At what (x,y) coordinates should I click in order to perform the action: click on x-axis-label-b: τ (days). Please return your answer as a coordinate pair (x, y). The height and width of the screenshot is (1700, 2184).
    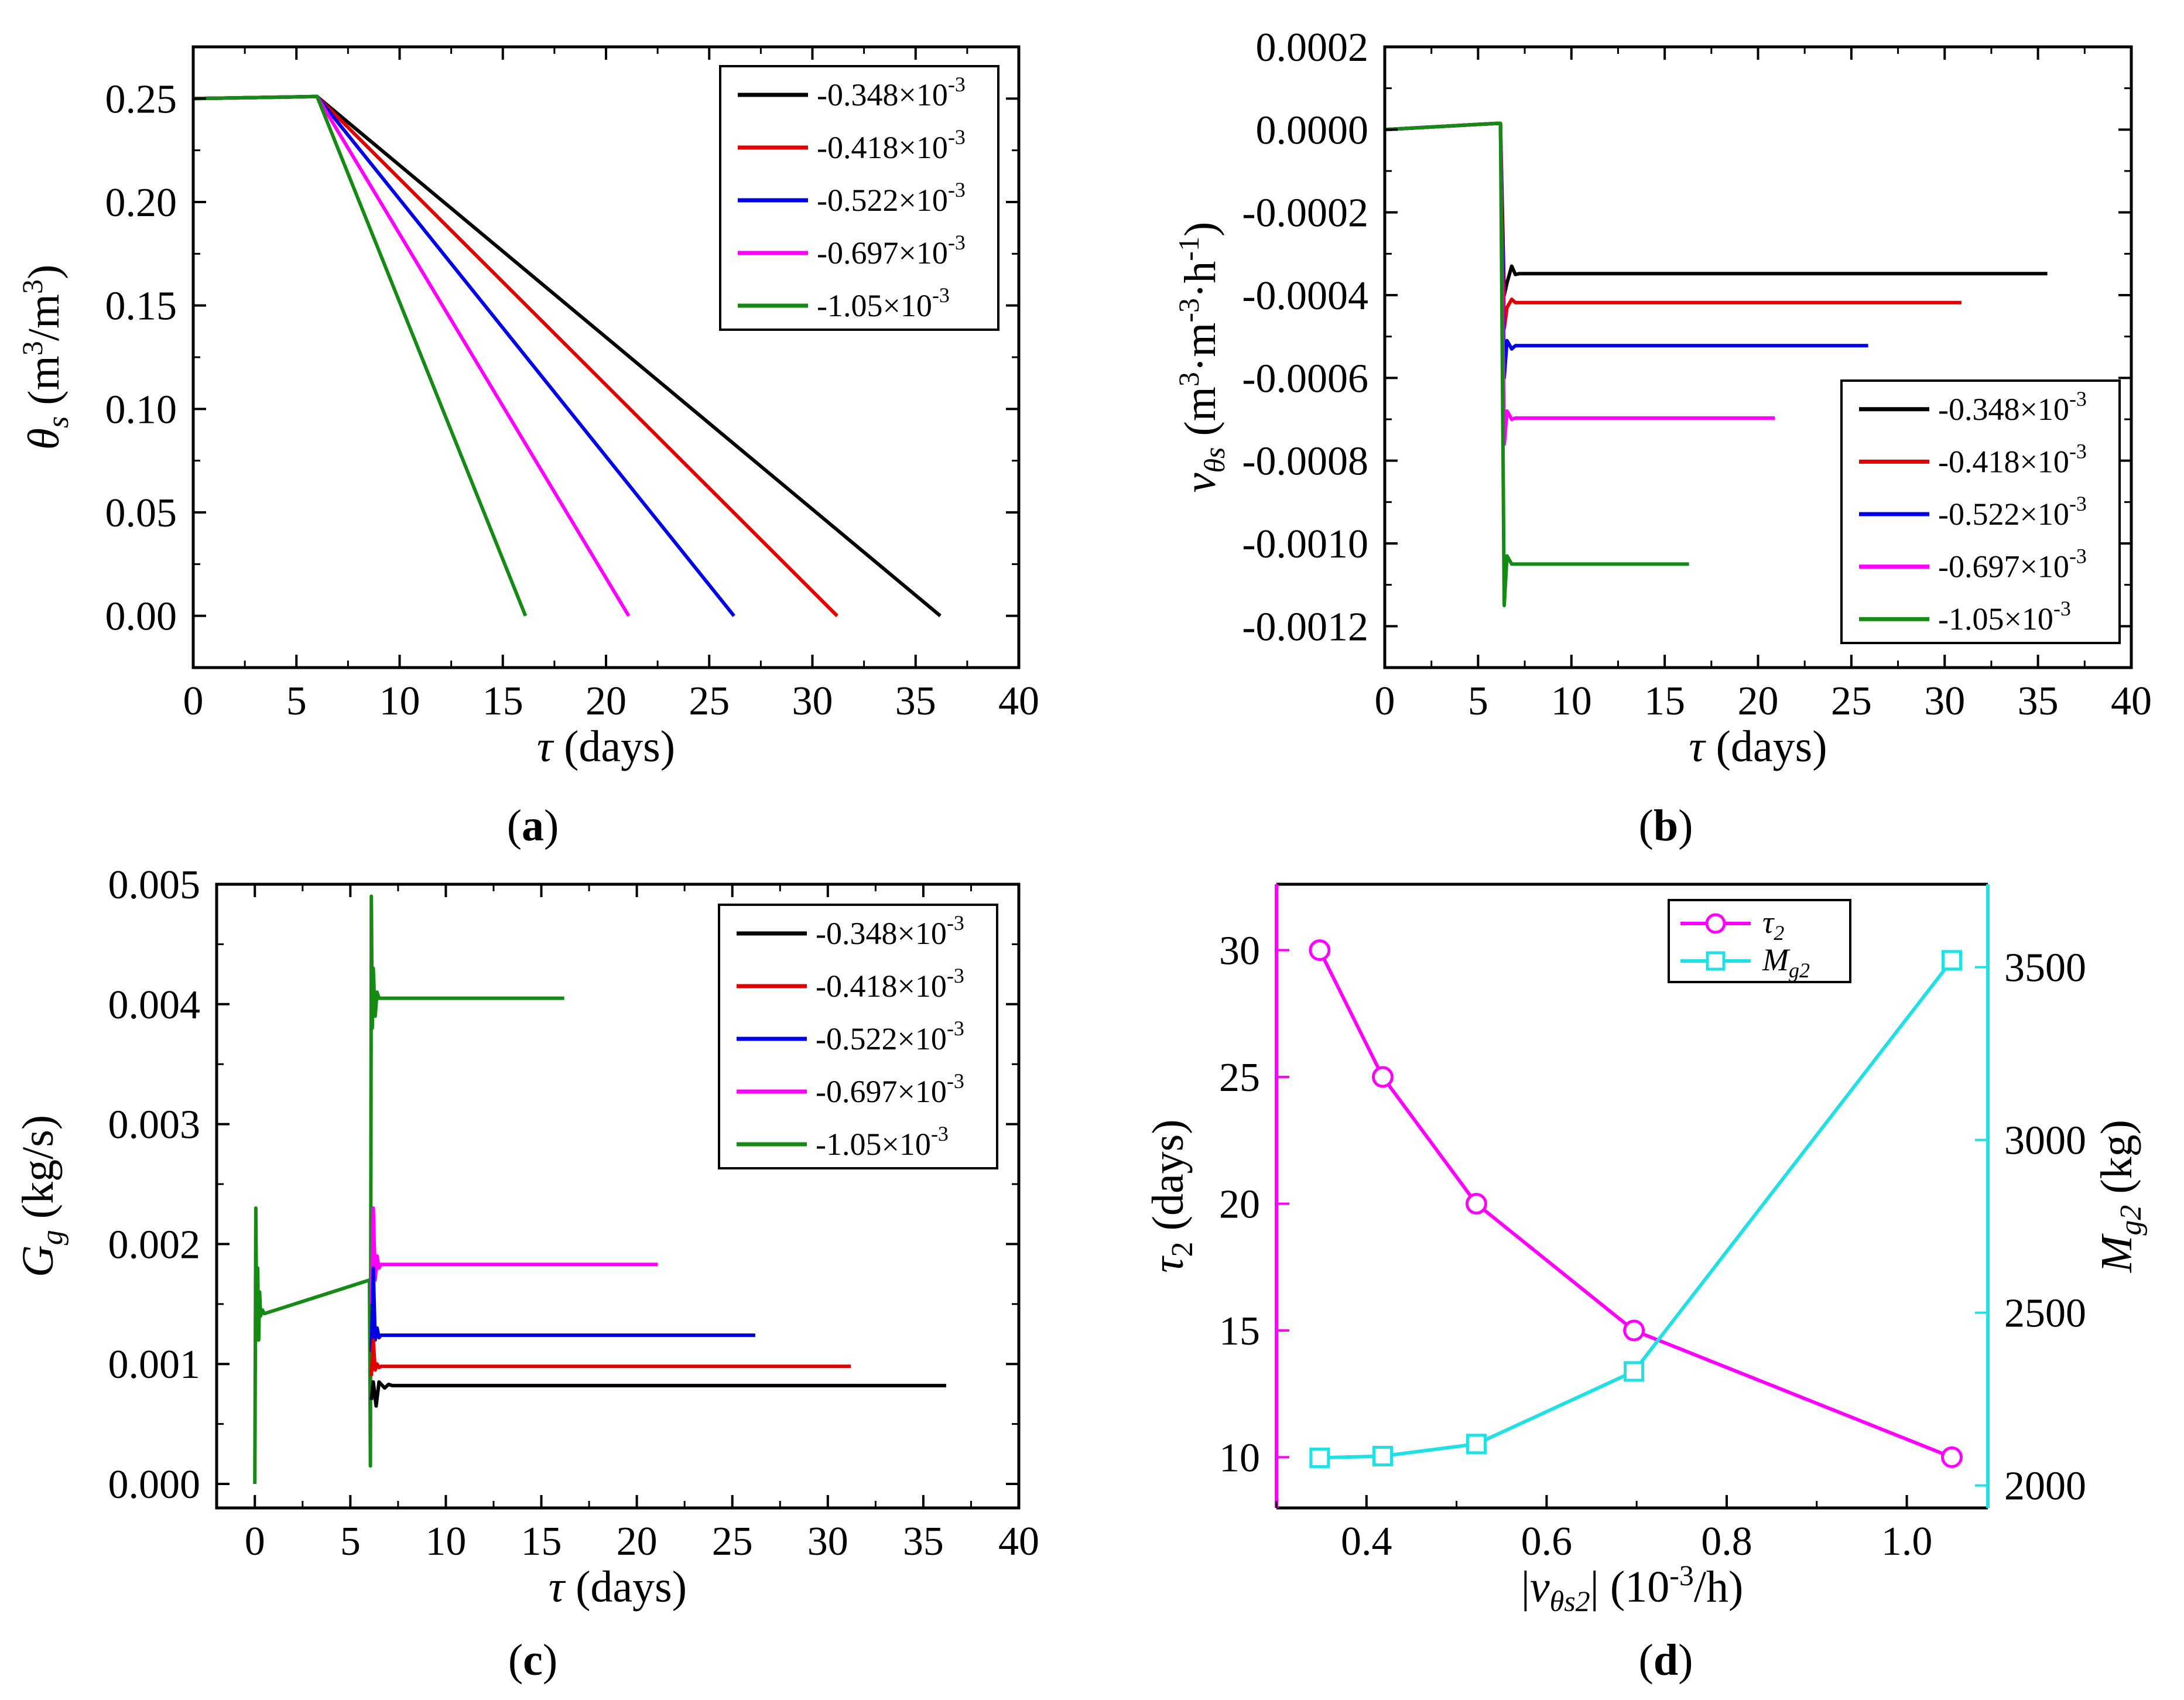
    Looking at the image, I should click on (1758, 746).